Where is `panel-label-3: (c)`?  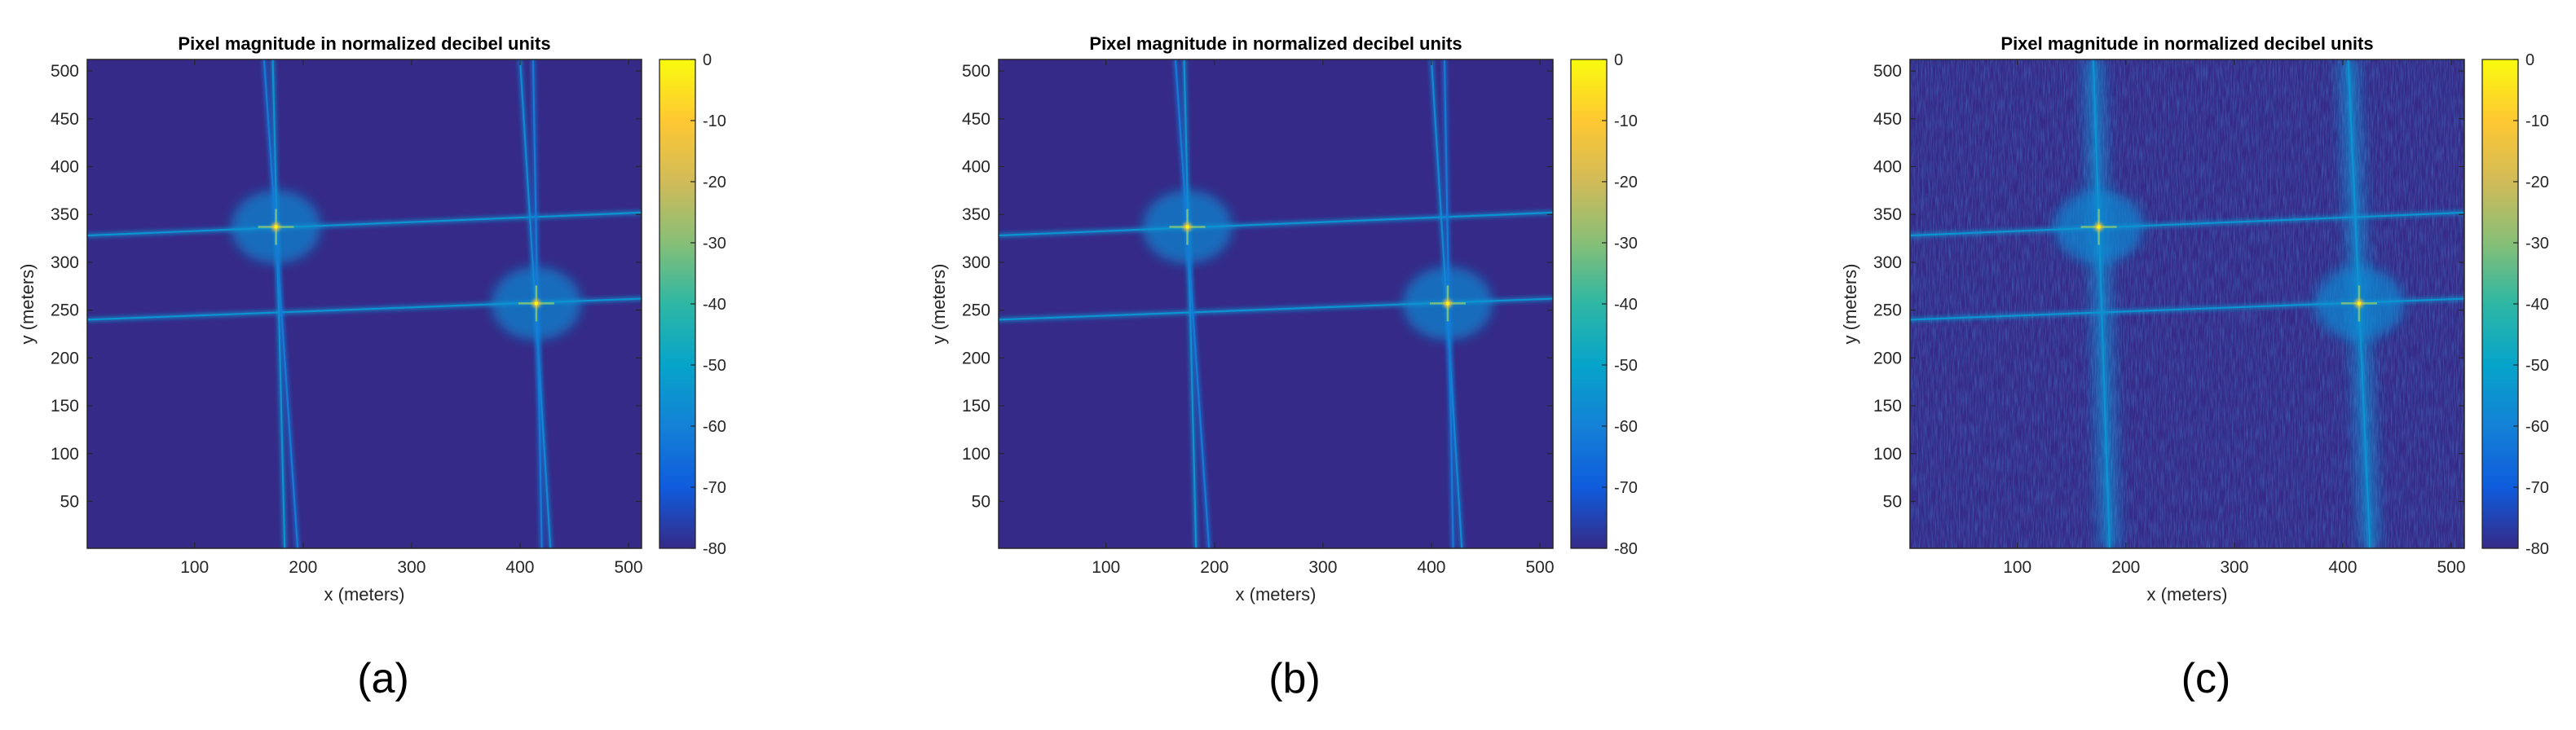 panel-label-3: (c) is located at coordinates (2206, 678).